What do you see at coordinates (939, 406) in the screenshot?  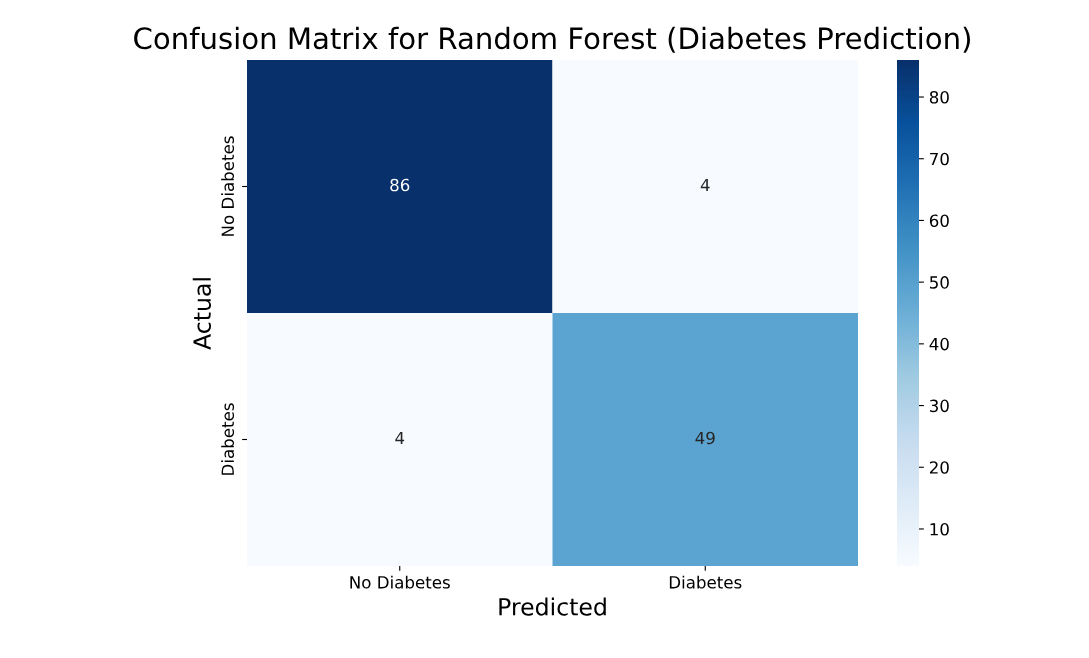 I see `color-bar-label: 30` at bounding box center [939, 406].